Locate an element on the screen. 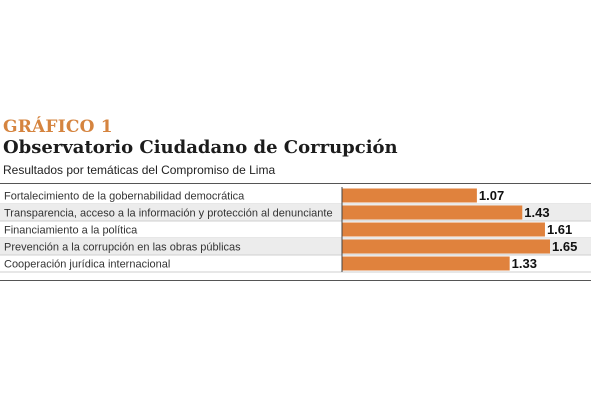 The image size is (591, 400). chart-title: Observatorio Ciudadano de Corrupción is located at coordinates (200, 147).